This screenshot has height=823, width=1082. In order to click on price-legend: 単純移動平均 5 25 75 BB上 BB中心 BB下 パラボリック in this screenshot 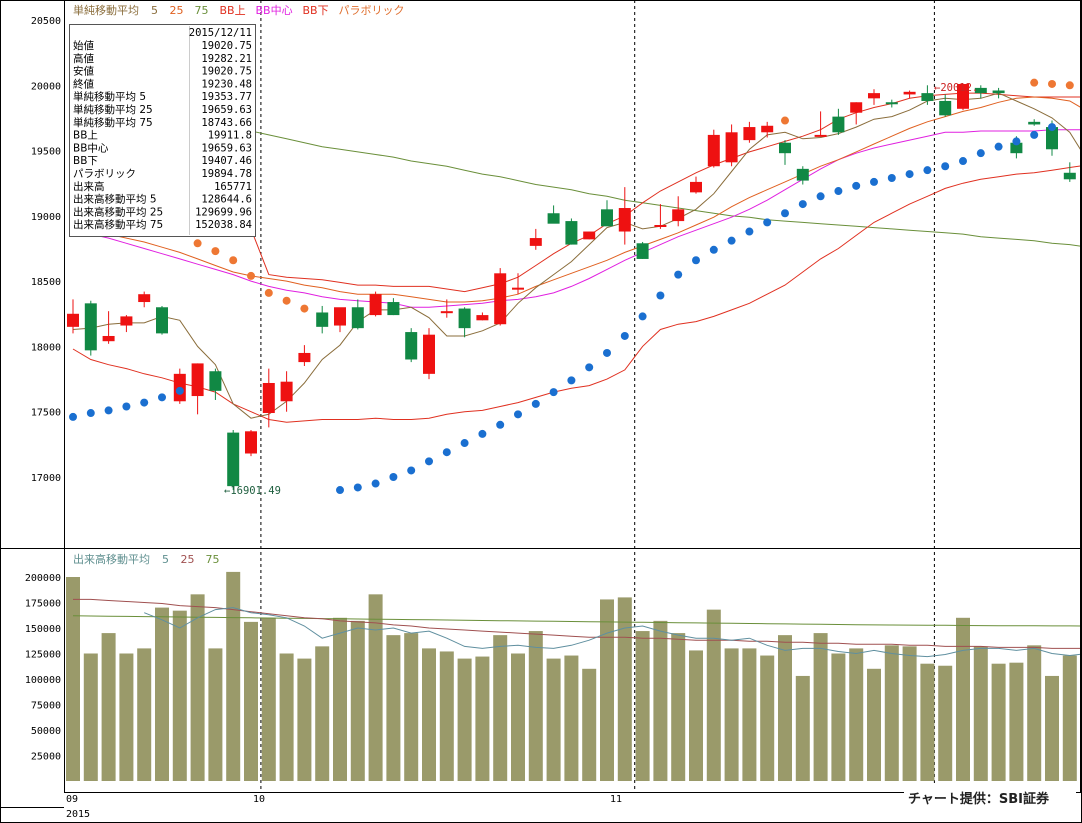, I will do `click(239, 10)`.